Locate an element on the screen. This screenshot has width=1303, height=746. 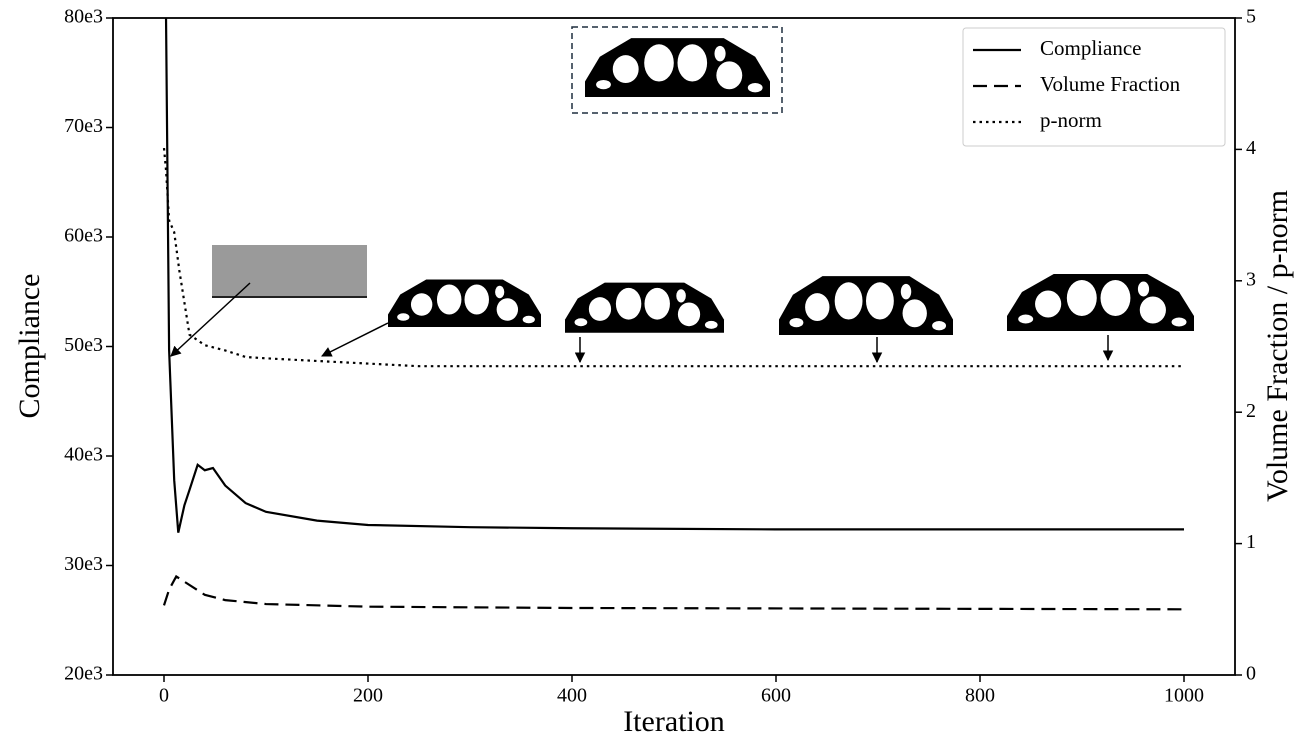
x-tick-label: 600 is located at coordinates (776, 696).